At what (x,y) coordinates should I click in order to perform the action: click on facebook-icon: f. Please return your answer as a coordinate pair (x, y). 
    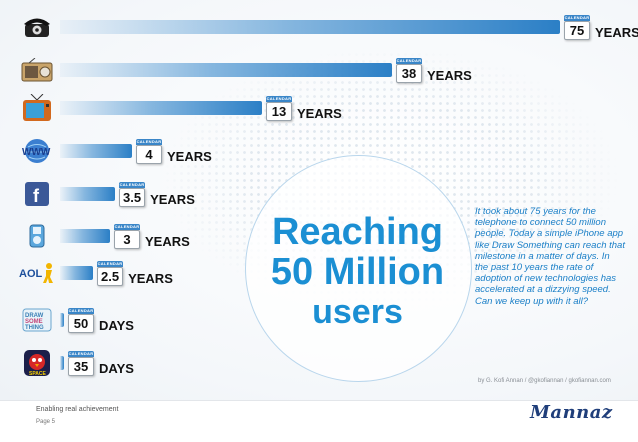
    Looking at the image, I should click on (37, 194).